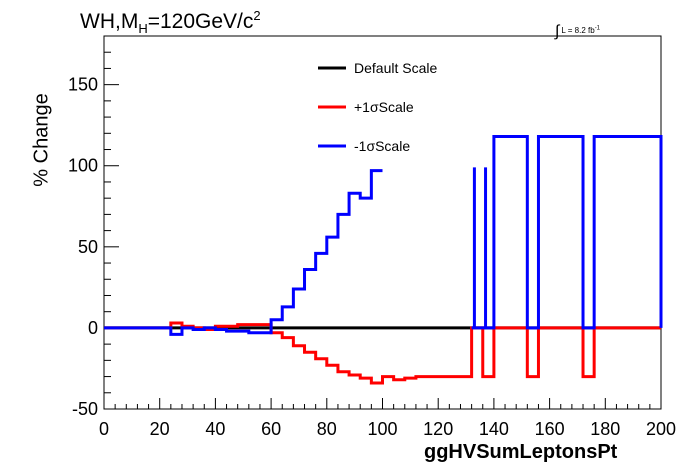  Describe the element at coordinates (605, 429) in the screenshot. I see `x-tick-label: 180` at that location.